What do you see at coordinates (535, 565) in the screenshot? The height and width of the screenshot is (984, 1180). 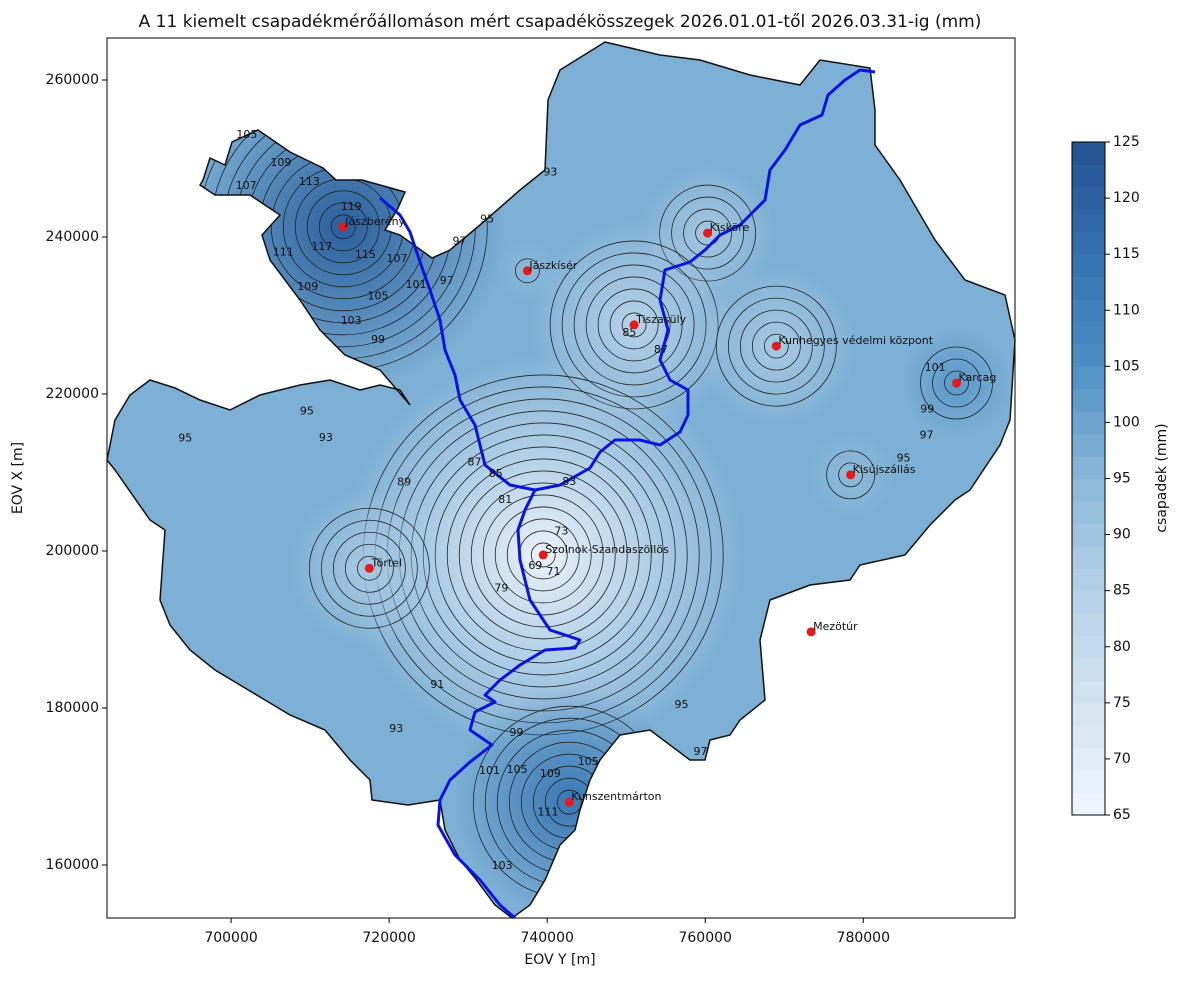 I see `contour-label: 69` at bounding box center [535, 565].